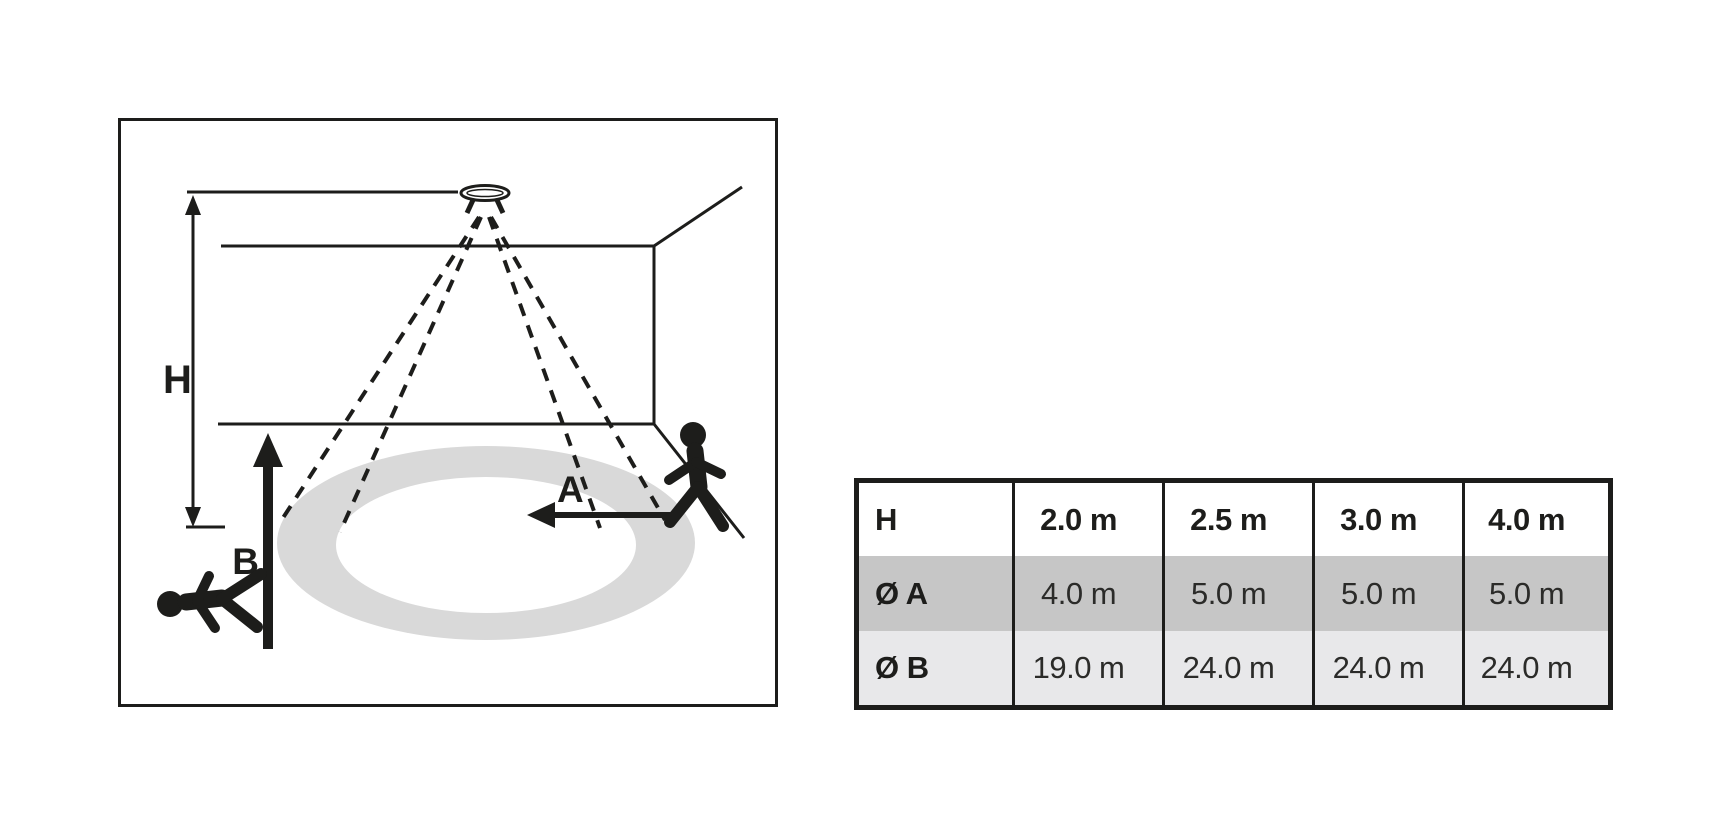 The image size is (1724, 827). Describe the element at coordinates (268, 541) in the screenshot. I see `arrow-b-tangential` at that location.